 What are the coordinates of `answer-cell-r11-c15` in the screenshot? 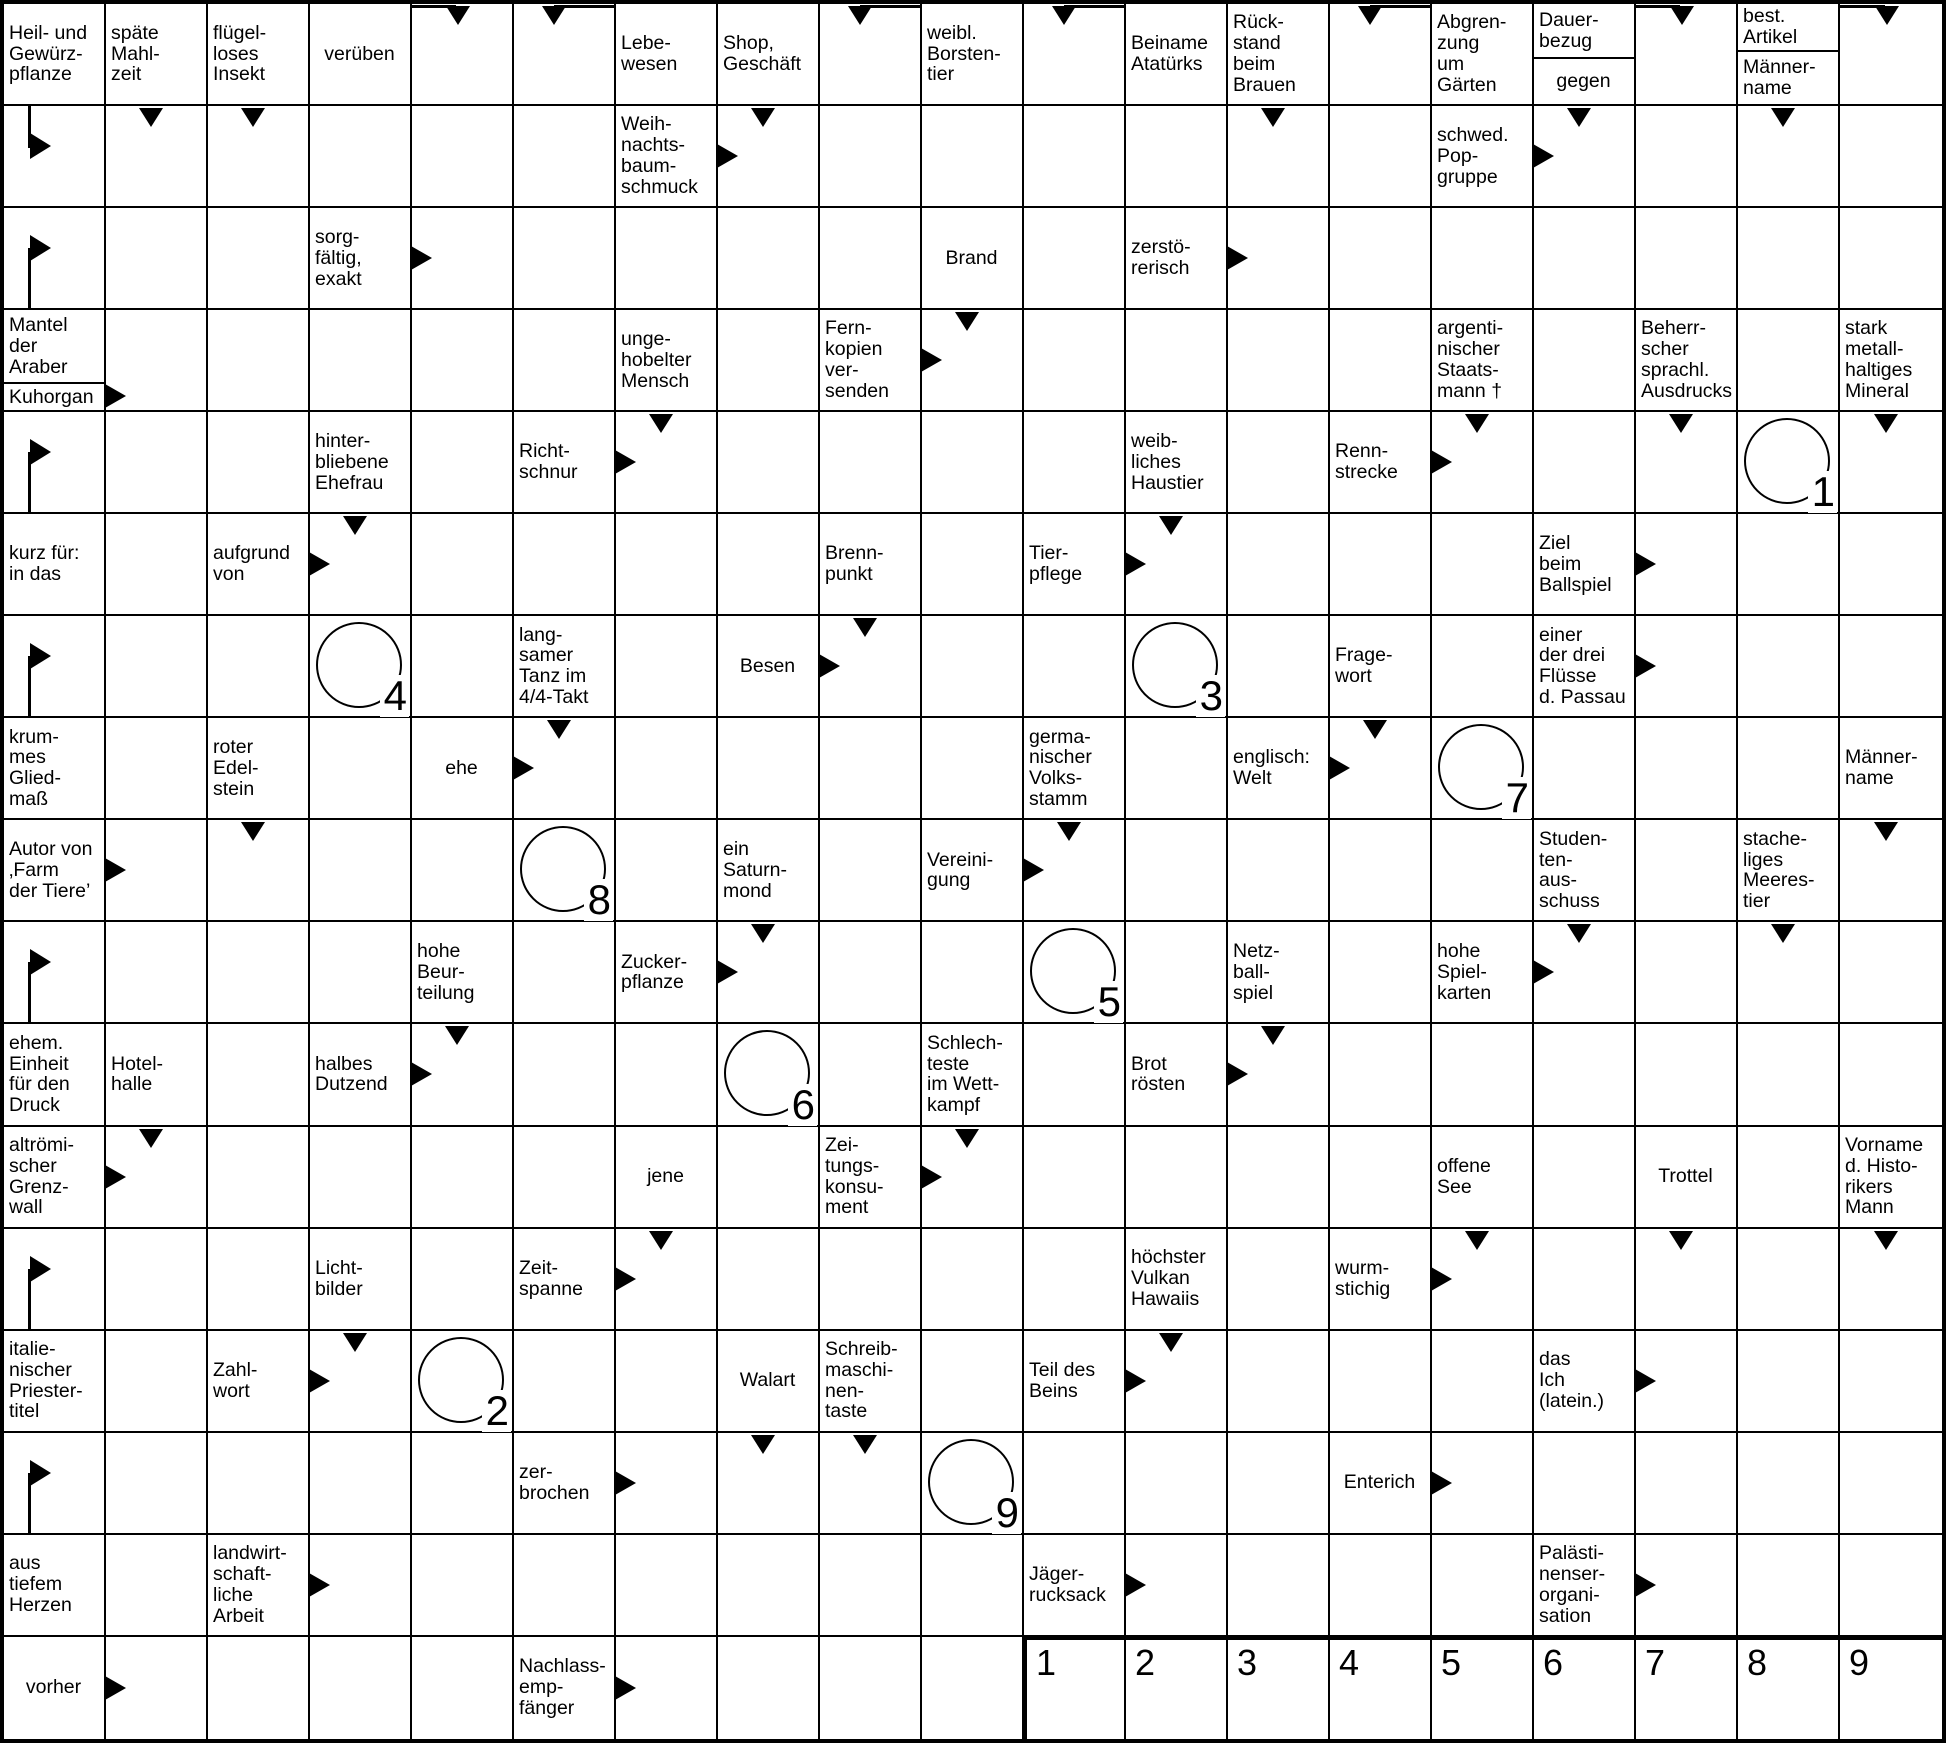 It's located at (1585, 1177).